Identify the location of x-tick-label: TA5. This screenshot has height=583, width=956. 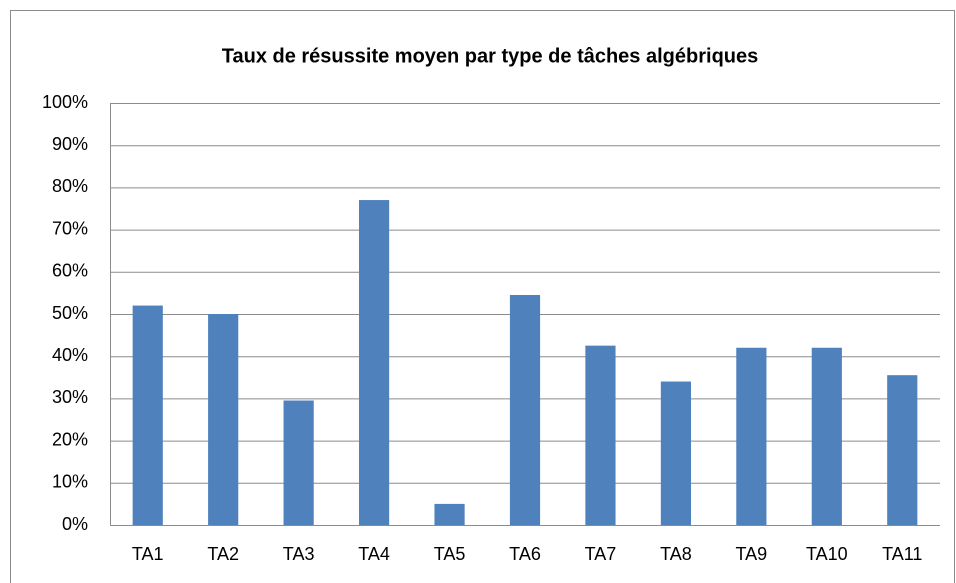
(450, 554).